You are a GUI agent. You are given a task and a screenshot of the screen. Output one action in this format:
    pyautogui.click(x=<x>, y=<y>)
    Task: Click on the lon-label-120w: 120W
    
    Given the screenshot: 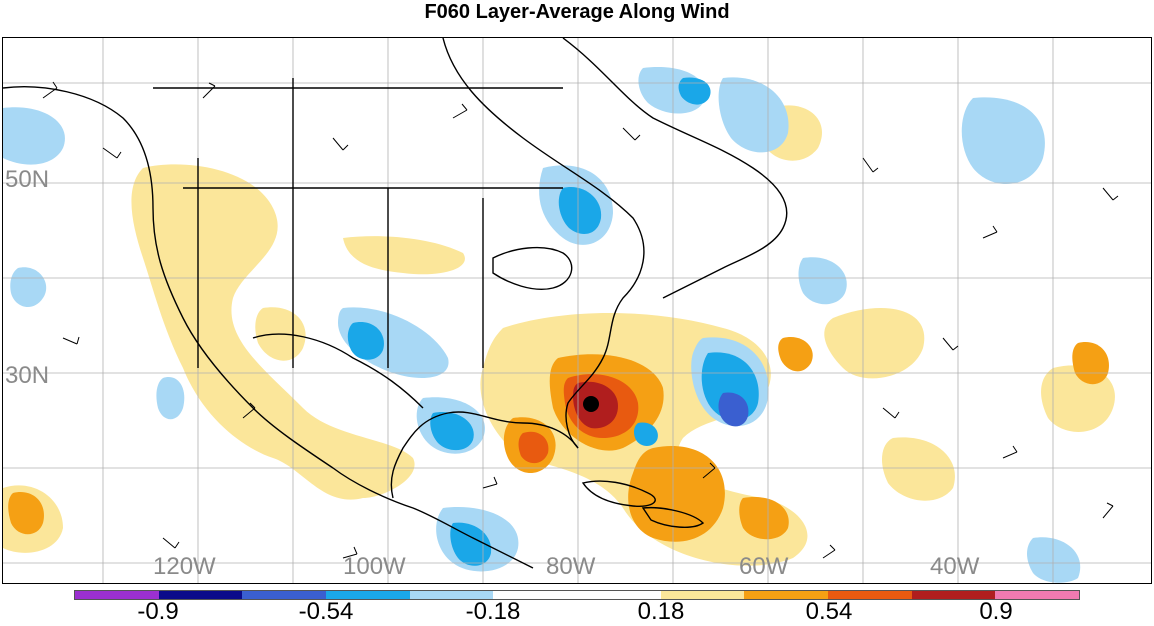 What is the action you would take?
    pyautogui.click(x=184, y=566)
    